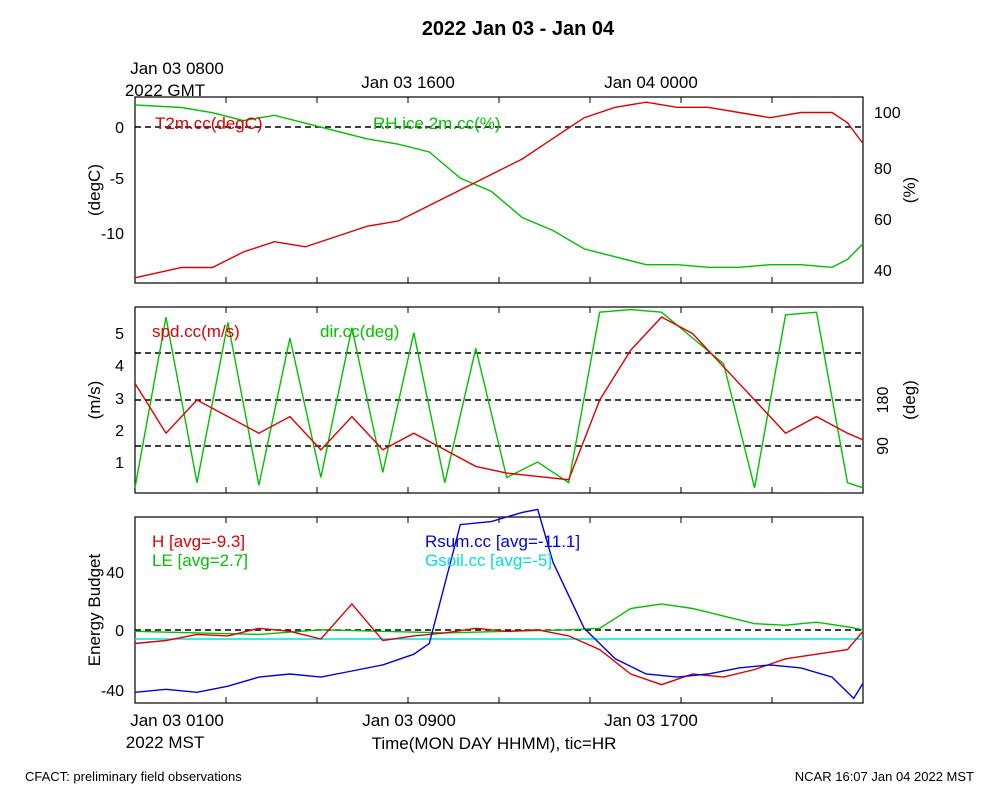 This screenshot has height=800, width=1000. Describe the element at coordinates (359, 331) in the screenshot. I see `legend-wind-direction: dir.cc(deg)` at that location.